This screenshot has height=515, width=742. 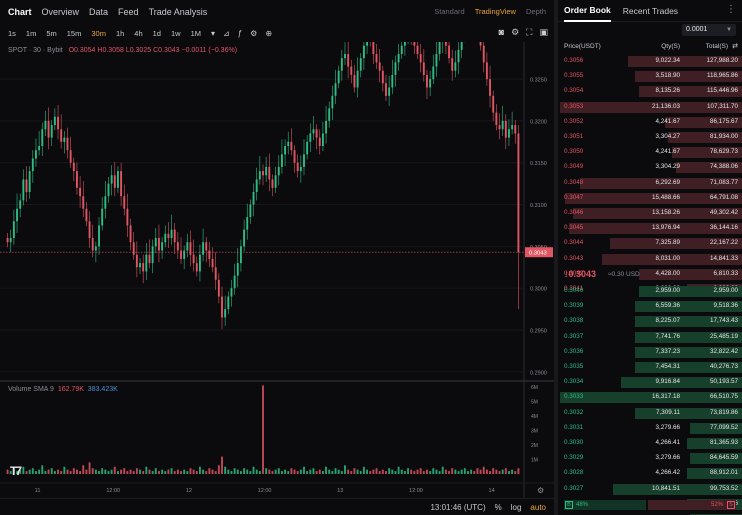 What do you see at coordinates (226, 33) in the screenshot?
I see `chart-type-icon: ⊿` at bounding box center [226, 33].